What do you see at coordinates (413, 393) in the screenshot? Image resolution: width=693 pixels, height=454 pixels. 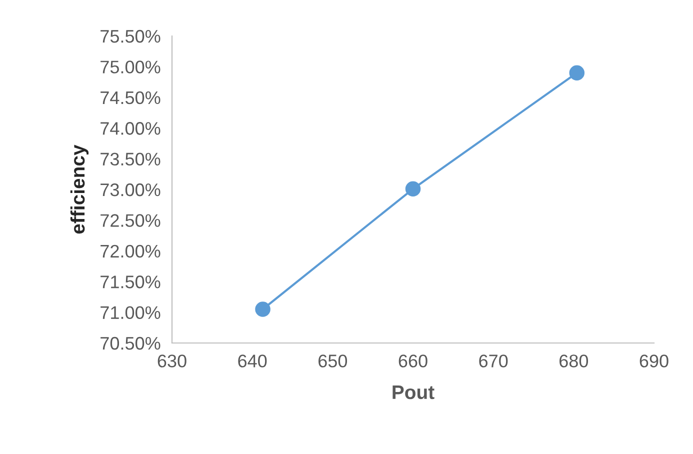 I see `x-axis-title: Pout` at bounding box center [413, 393].